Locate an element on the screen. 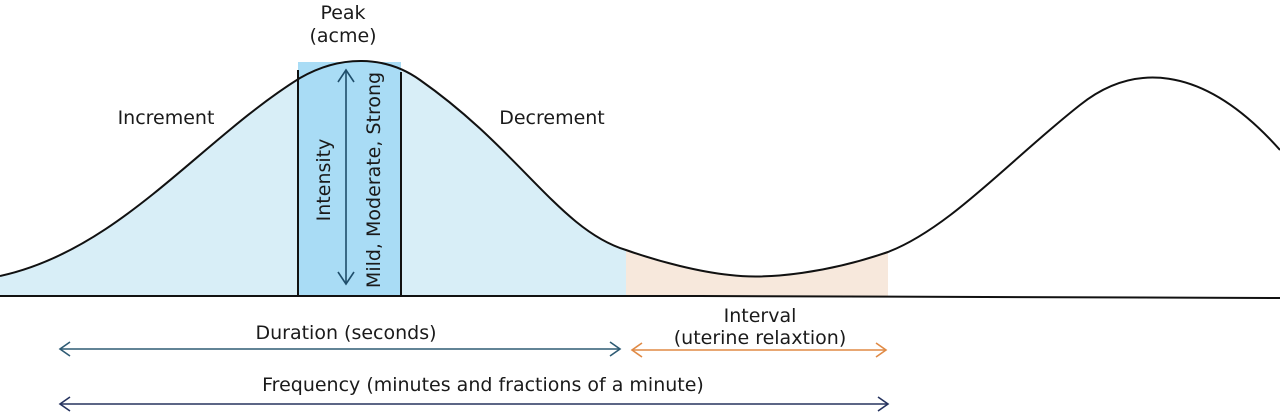 The height and width of the screenshot is (414, 1280). duration-label: Duration (seconds) is located at coordinates (345, 333).